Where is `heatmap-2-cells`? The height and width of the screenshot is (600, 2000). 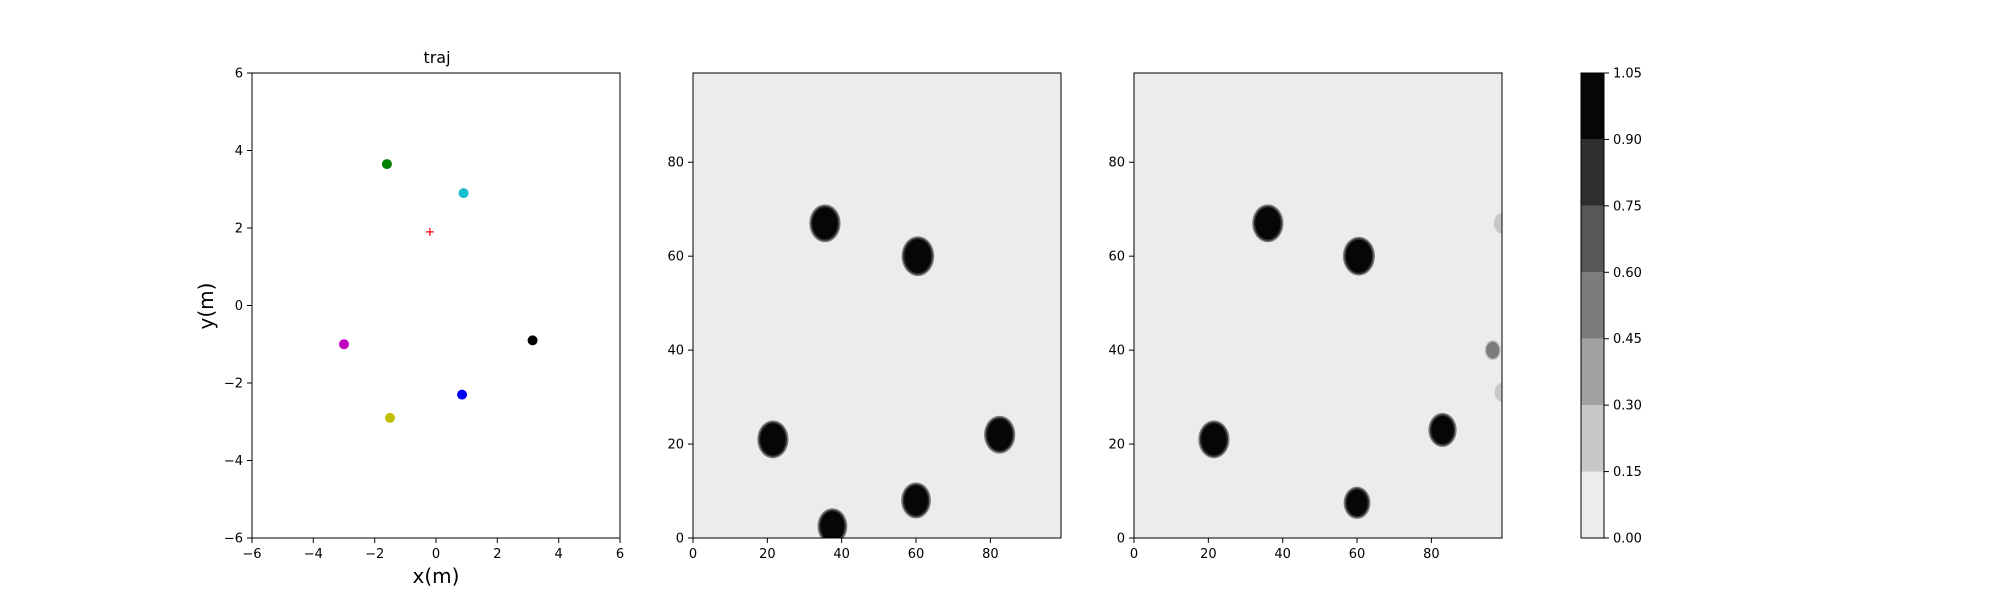
heatmap-2-cells is located at coordinates (1350, 361).